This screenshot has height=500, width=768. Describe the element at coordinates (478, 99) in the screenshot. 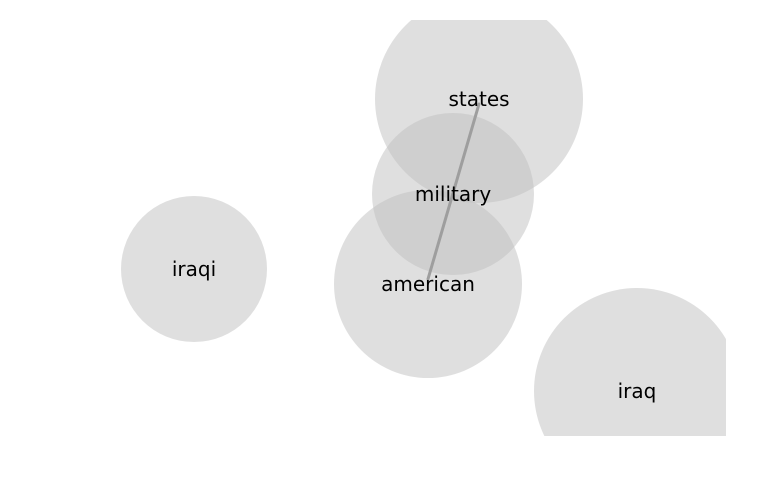

I see `label-states: states` at that location.